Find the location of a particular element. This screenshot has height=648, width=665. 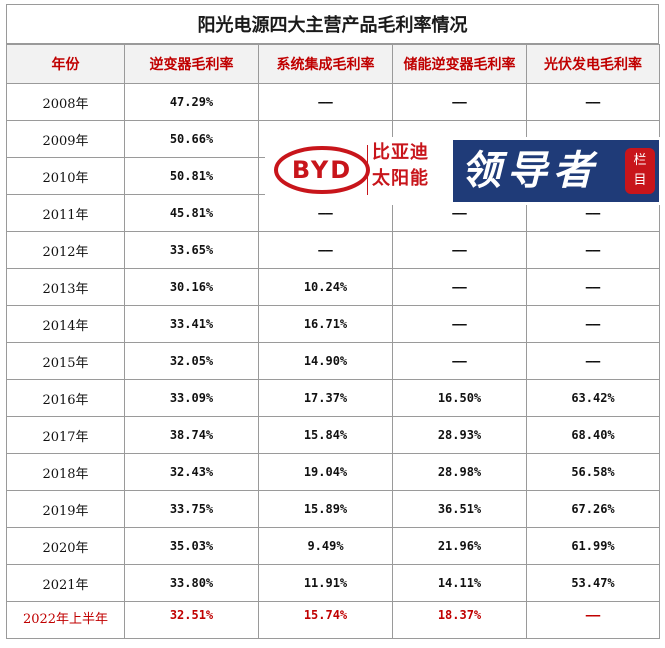

storage-inverter-margin-cell: 14.11% is located at coordinates (459, 583).